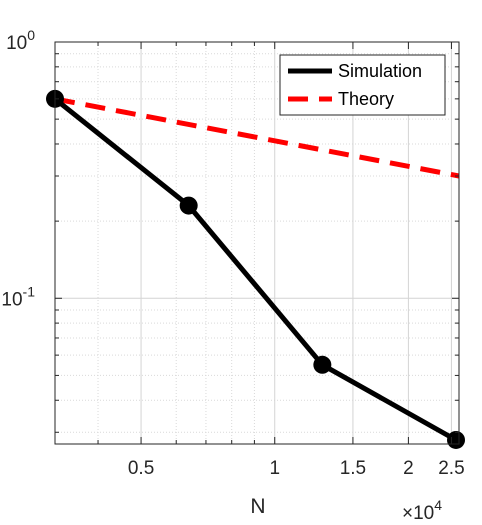 The width and height of the screenshot is (482, 525). I want to click on x-tick-label: 2, so click(408, 468).